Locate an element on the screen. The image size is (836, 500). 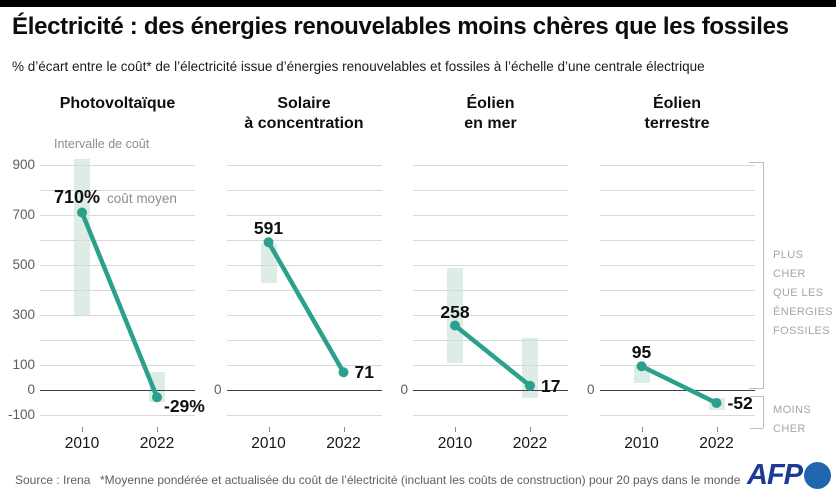
data-point-label: -52 is located at coordinates (740, 403).